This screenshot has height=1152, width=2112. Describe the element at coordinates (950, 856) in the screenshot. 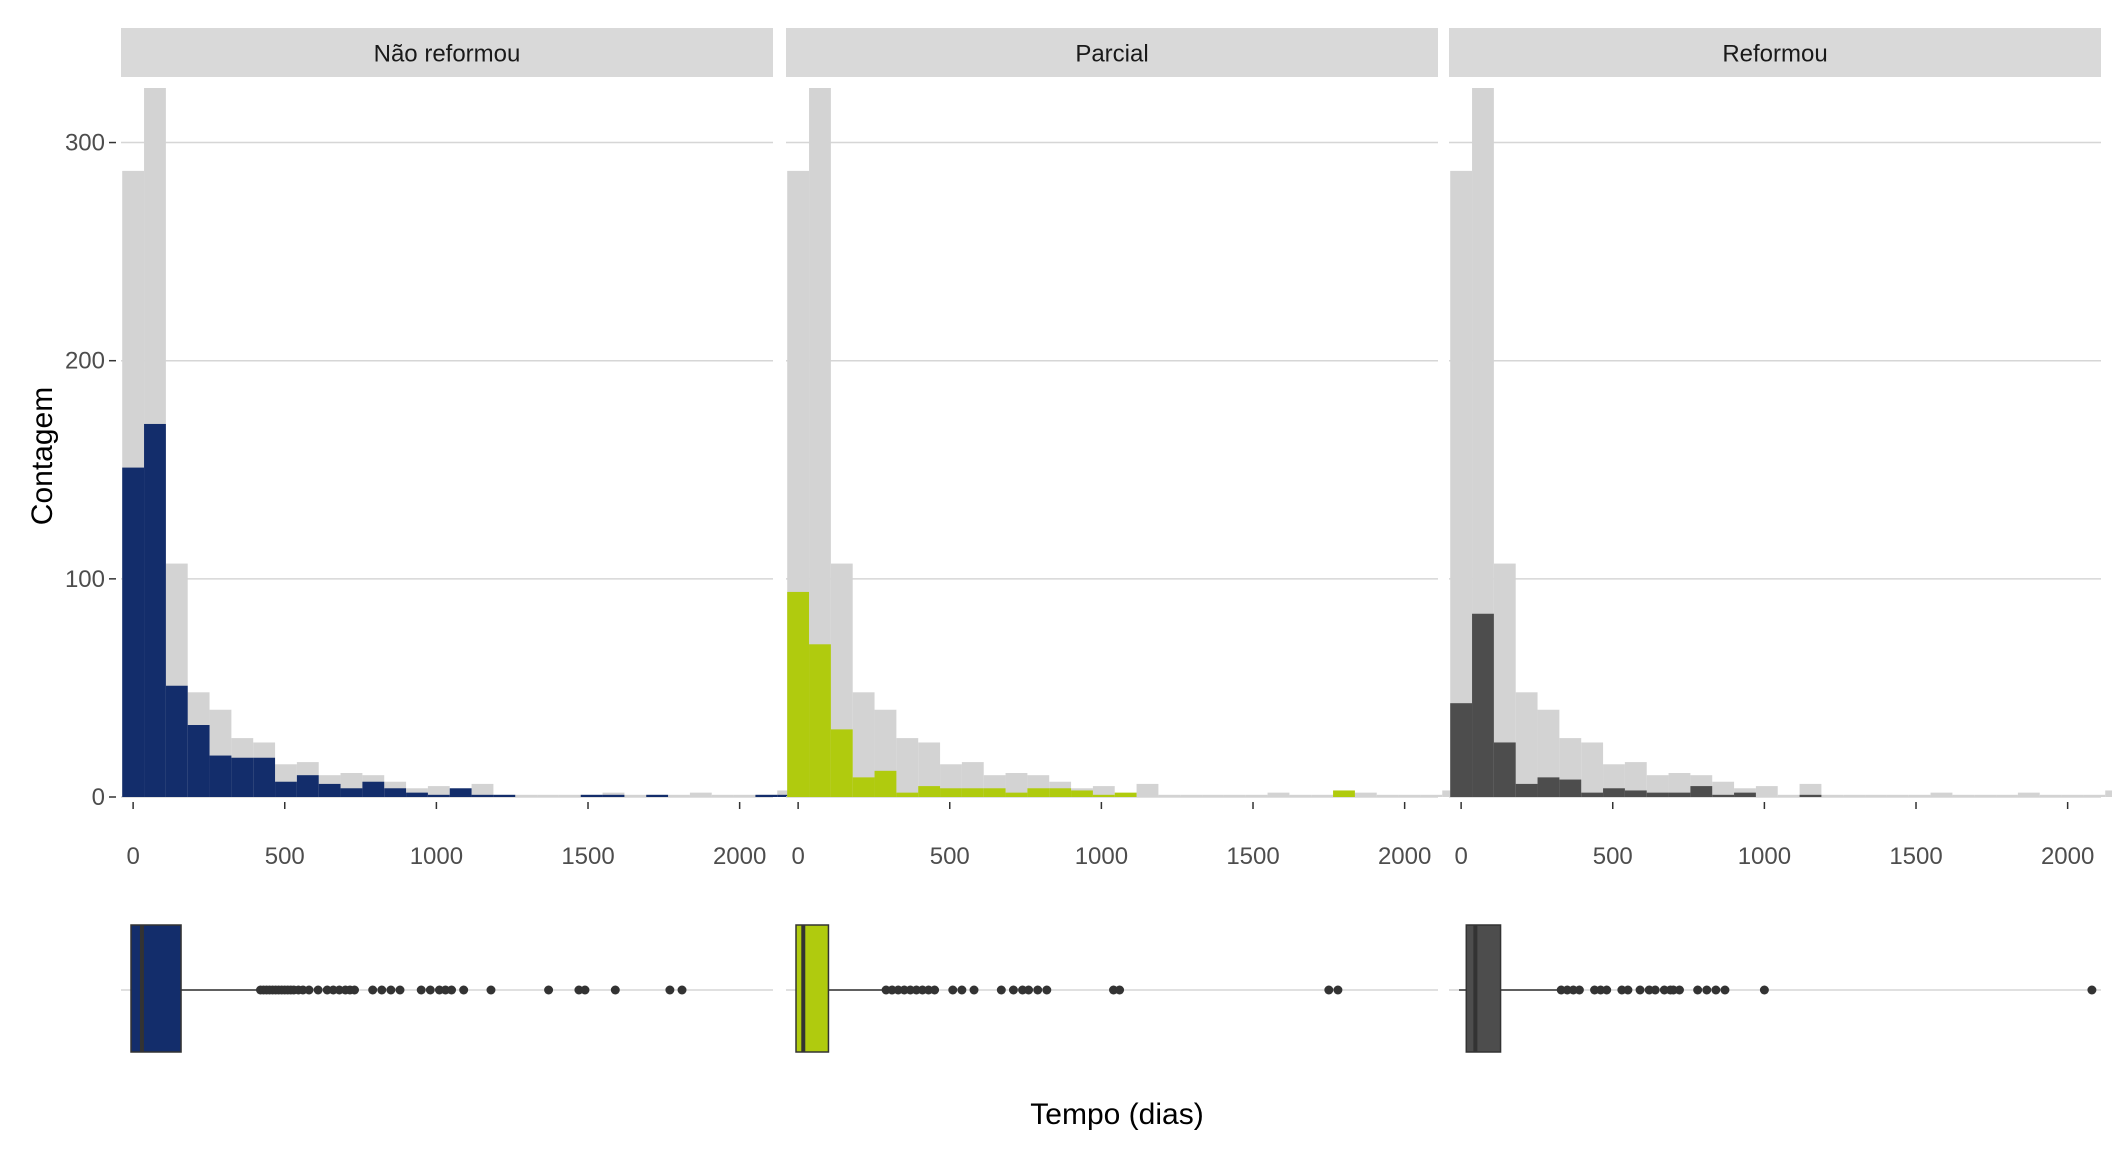

I see `x-tick-label: 500` at that location.